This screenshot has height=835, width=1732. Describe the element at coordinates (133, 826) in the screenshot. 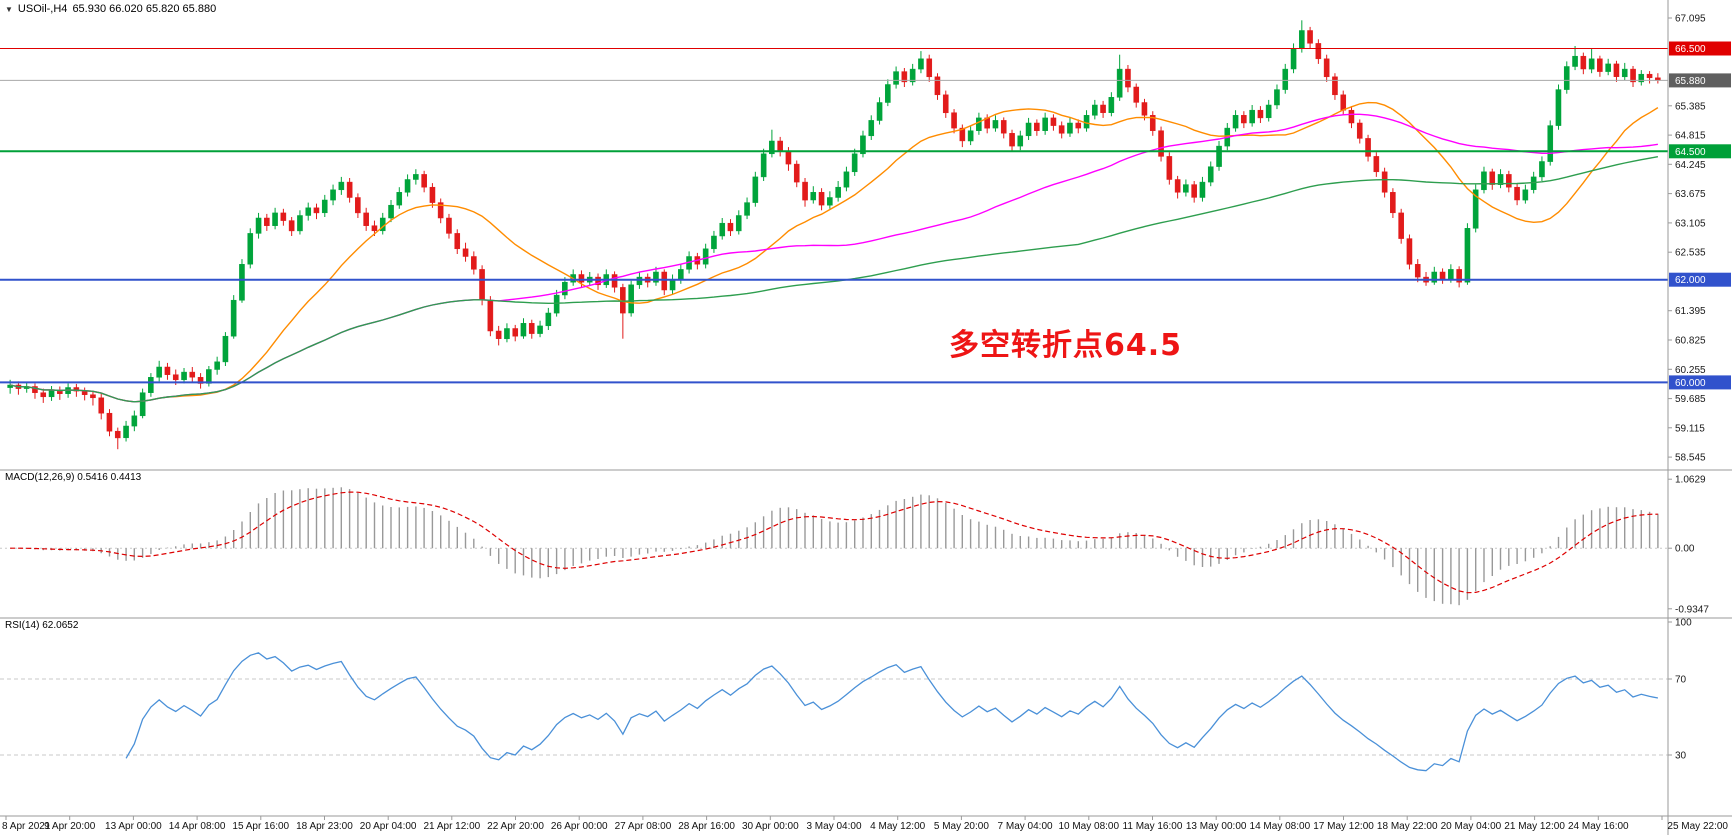

I see `svg-text: 13 Apr 00:00` at that location.